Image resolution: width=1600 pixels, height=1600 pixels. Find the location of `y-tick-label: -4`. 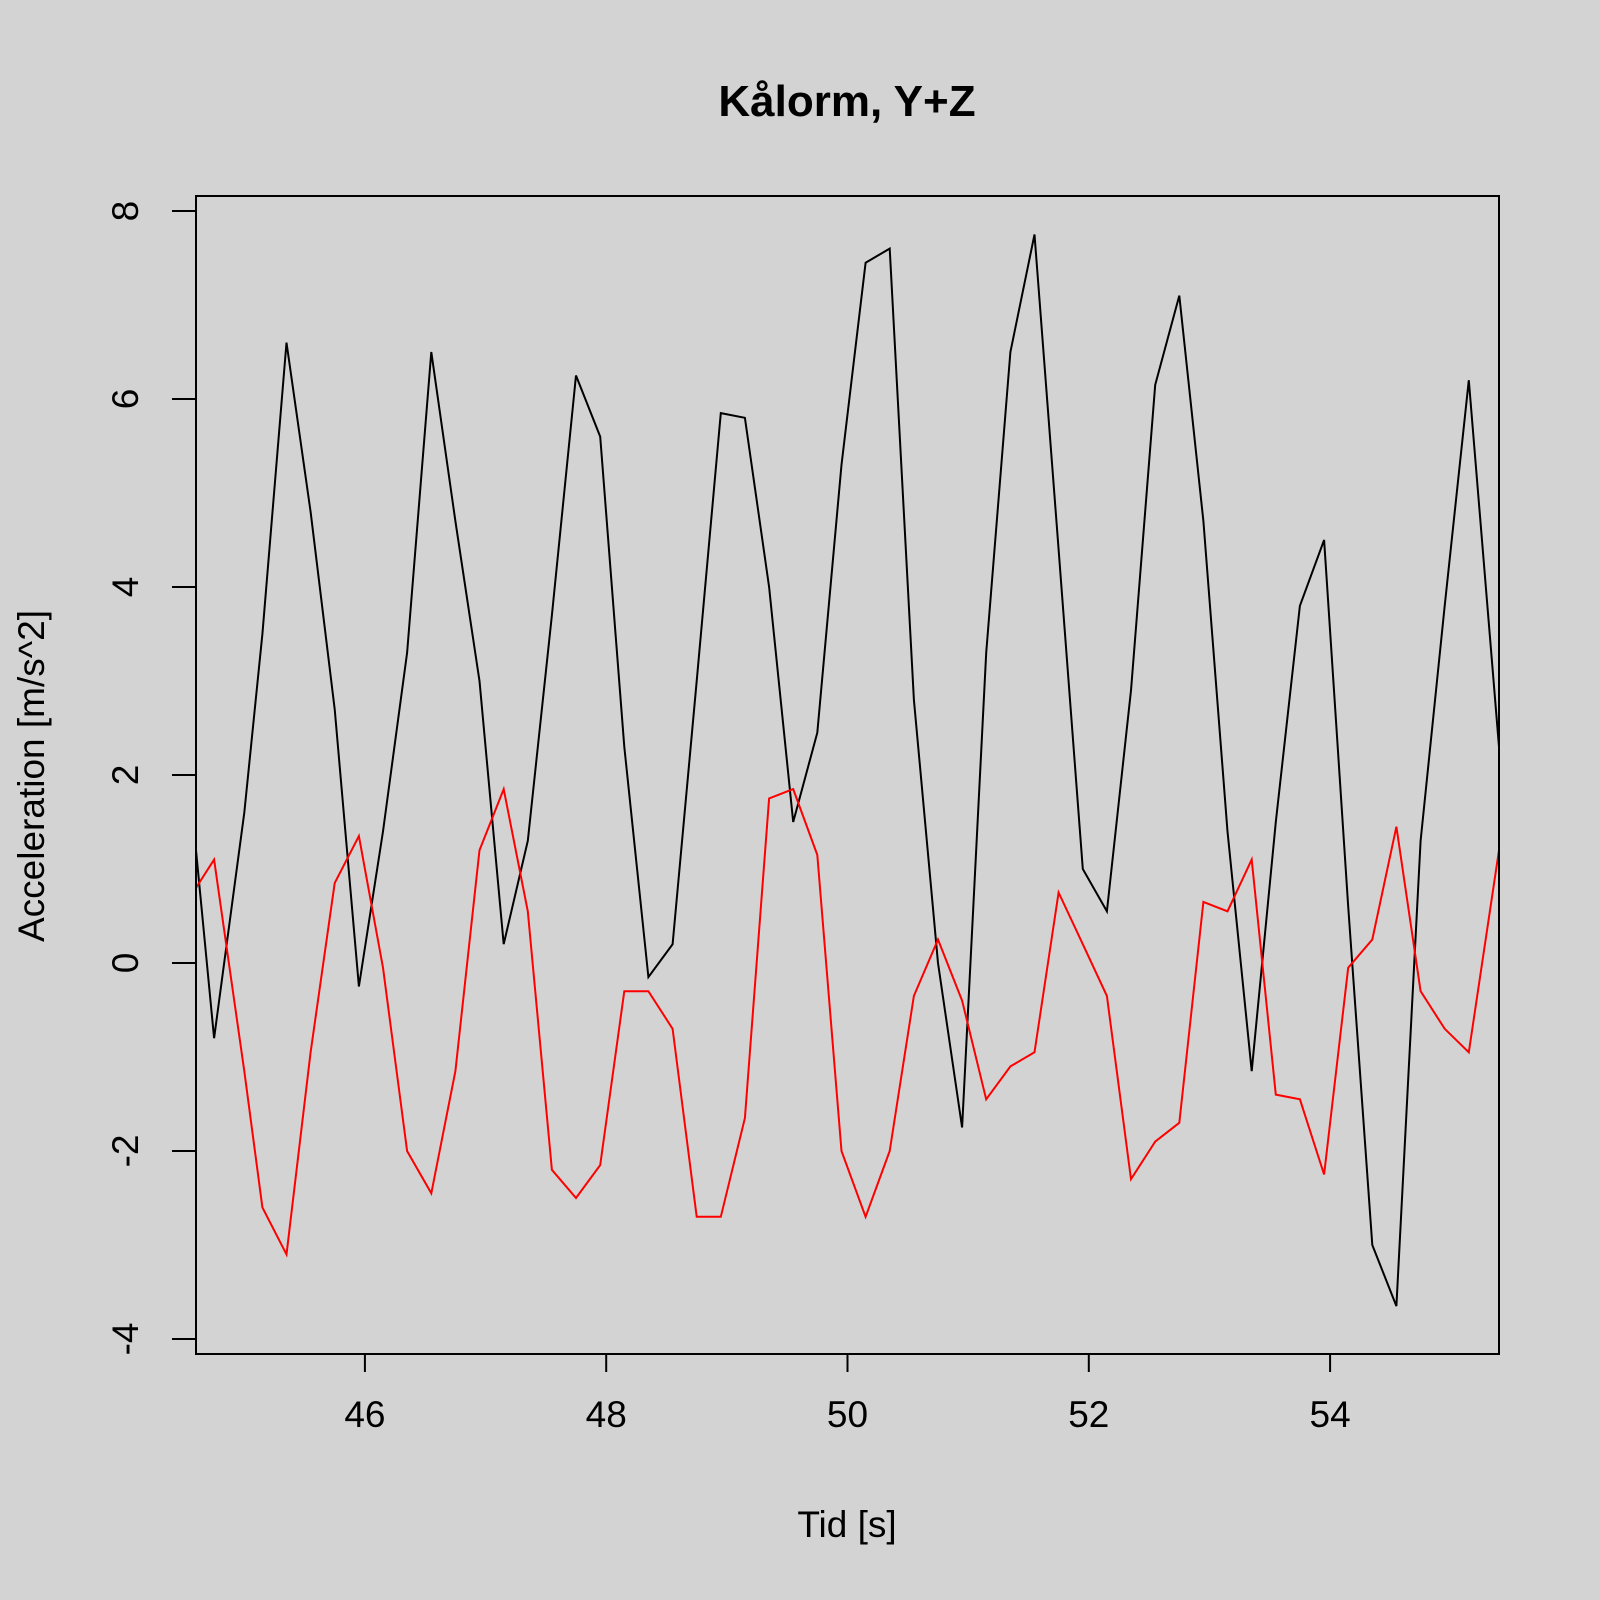

y-tick-label: -4 is located at coordinates (125, 1339).